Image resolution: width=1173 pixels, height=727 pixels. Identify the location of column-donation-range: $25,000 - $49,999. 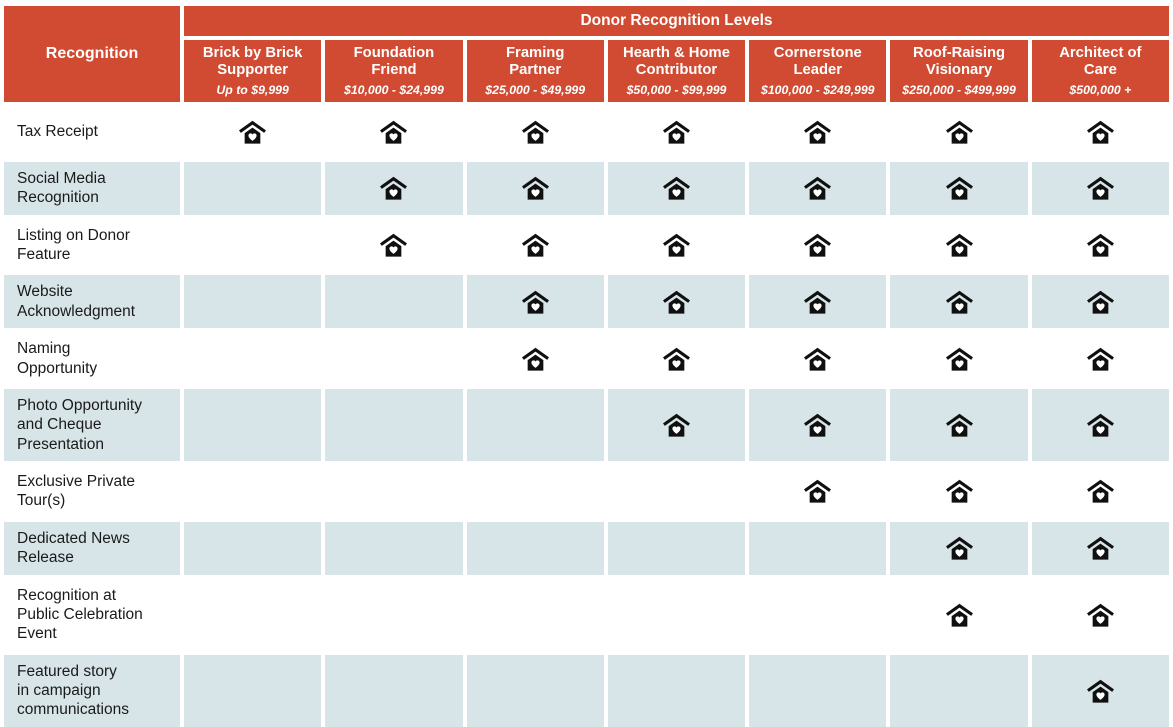
(535, 89).